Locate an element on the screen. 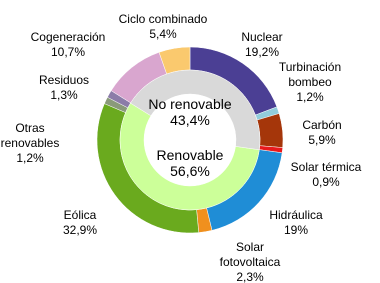 The image size is (380, 283). segment-label: Solar térmica 0,9% is located at coordinates (326, 175).